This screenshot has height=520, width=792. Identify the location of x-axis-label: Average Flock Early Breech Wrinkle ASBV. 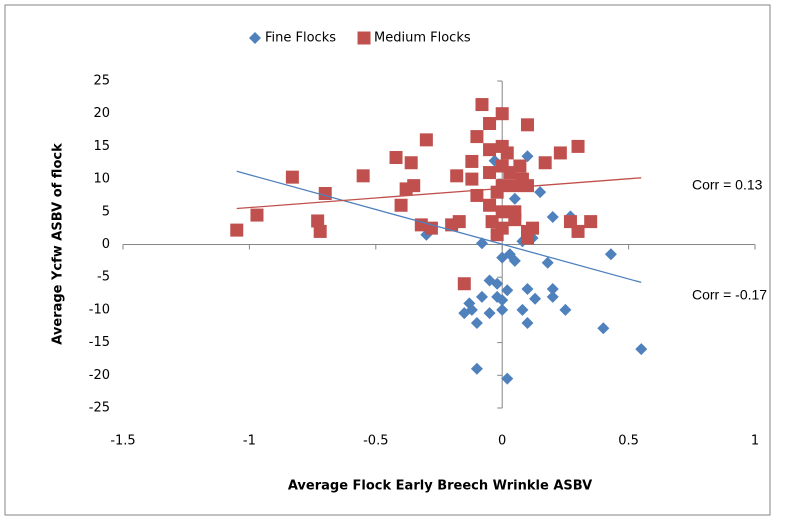
(440, 486).